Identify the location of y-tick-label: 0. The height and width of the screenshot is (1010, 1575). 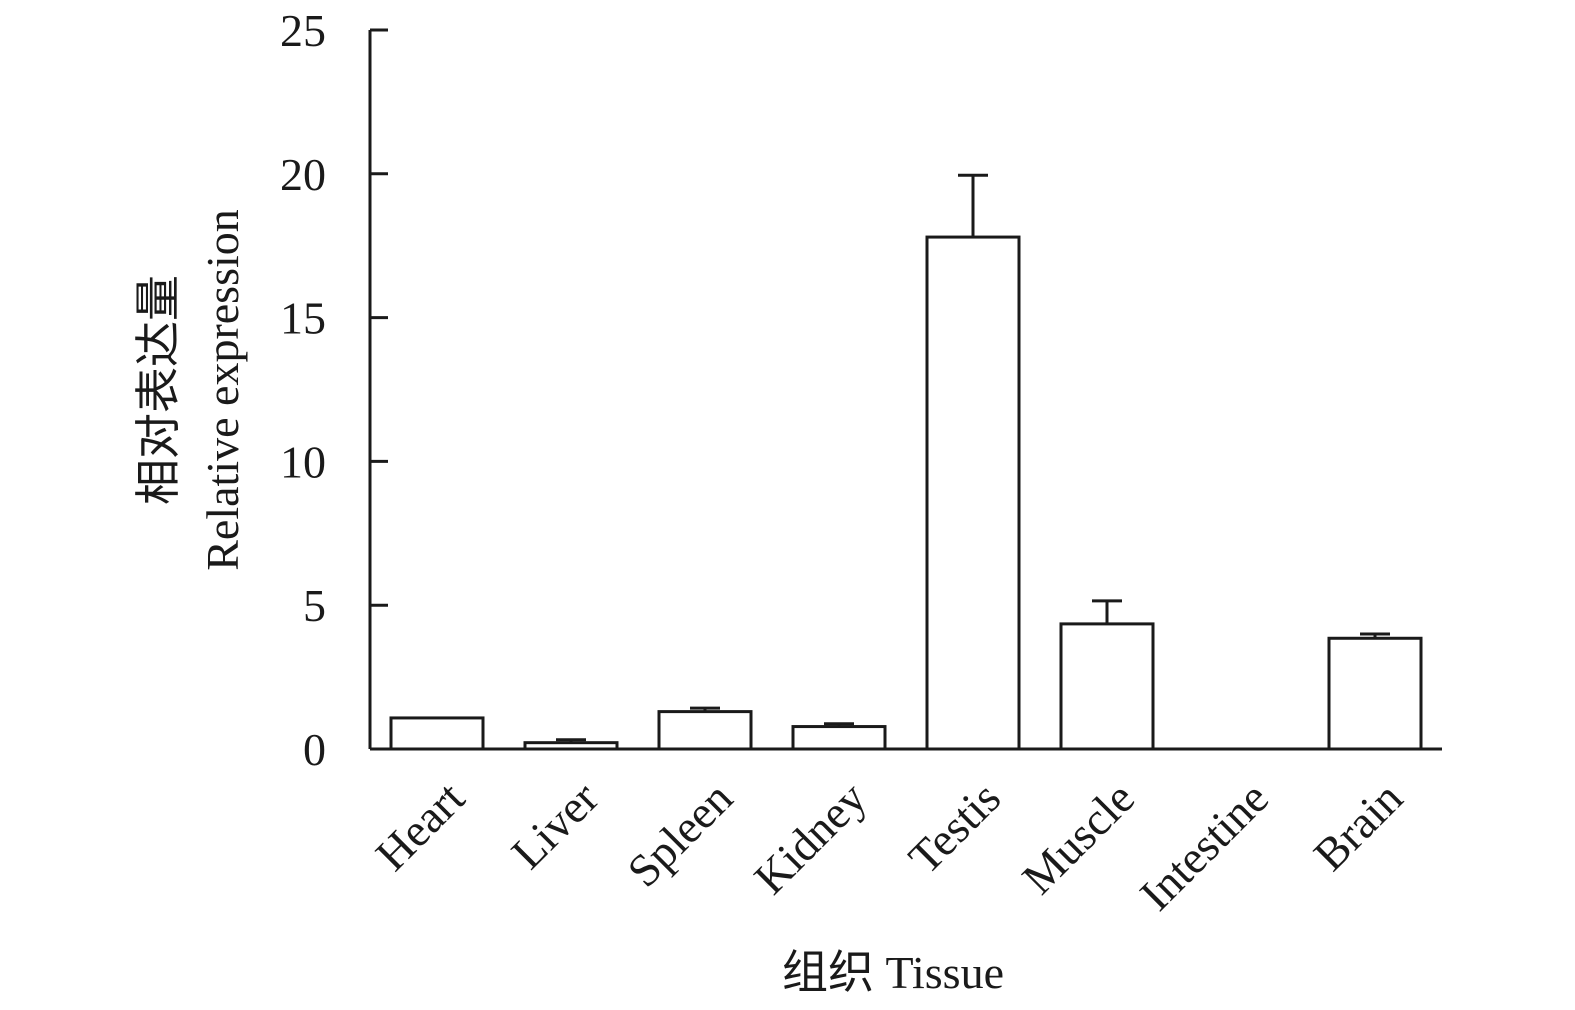
(314, 749).